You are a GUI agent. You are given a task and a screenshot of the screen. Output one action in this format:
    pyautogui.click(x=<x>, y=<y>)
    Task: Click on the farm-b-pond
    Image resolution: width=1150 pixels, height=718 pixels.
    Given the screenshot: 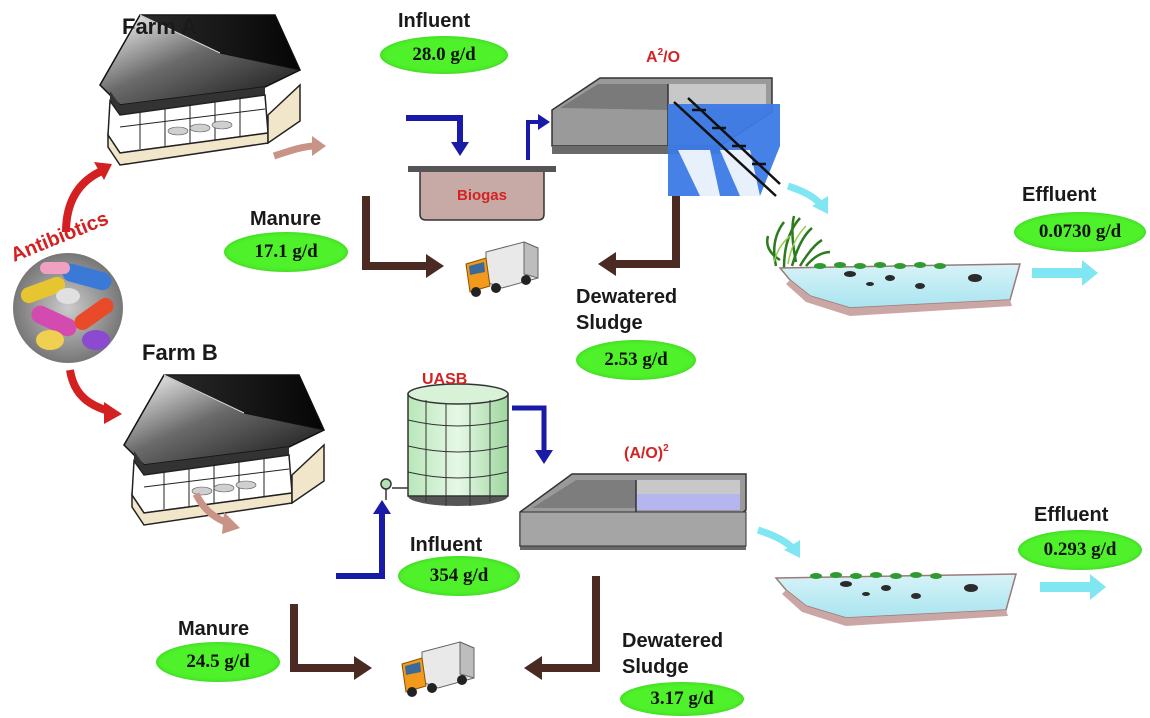 What is the action you would take?
    pyautogui.click(x=896, y=599)
    